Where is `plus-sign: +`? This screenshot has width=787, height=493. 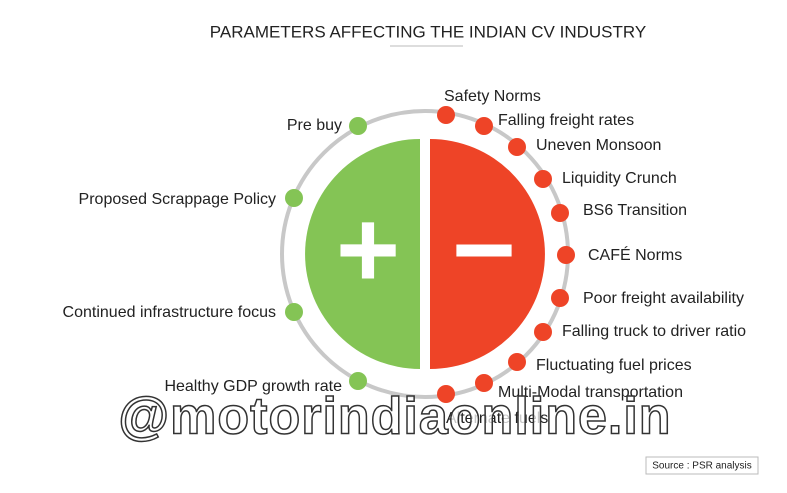 plus-sign: + is located at coordinates (368, 249).